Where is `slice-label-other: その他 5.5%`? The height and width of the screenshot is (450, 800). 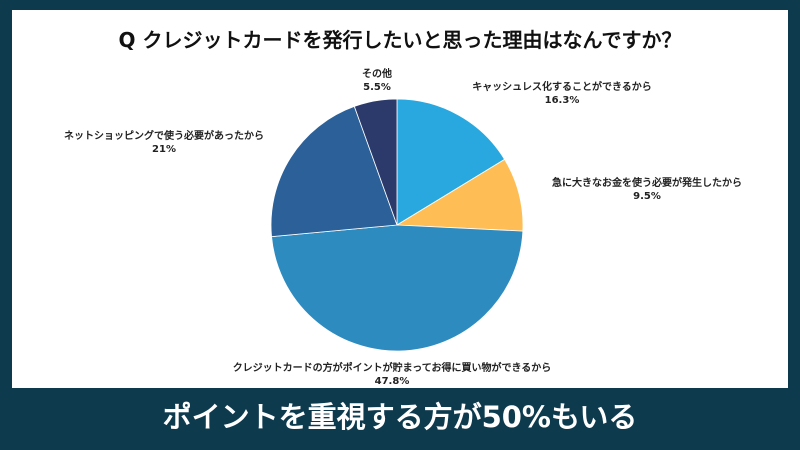 slice-label-other: その他 5.5% is located at coordinates (377, 81).